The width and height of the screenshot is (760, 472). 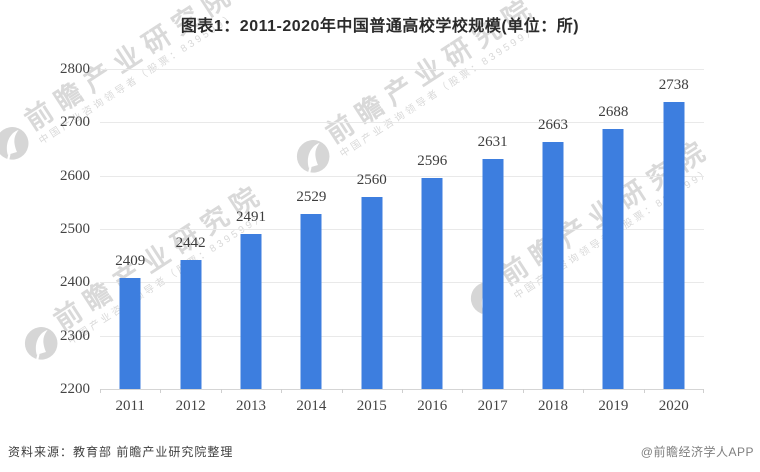 I want to click on bar-cell: 2663, so click(x=553, y=229).